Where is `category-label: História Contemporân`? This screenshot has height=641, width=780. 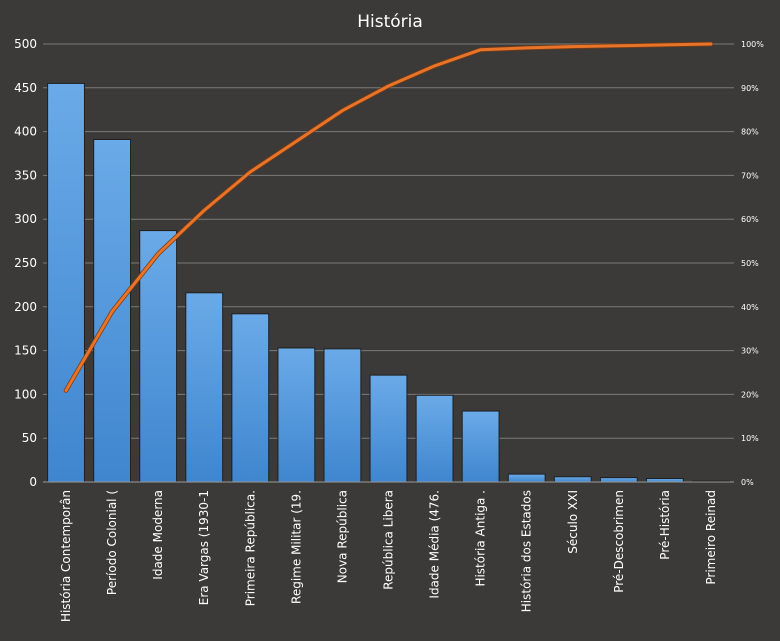
category-label: História Contemporân is located at coordinates (66, 556).